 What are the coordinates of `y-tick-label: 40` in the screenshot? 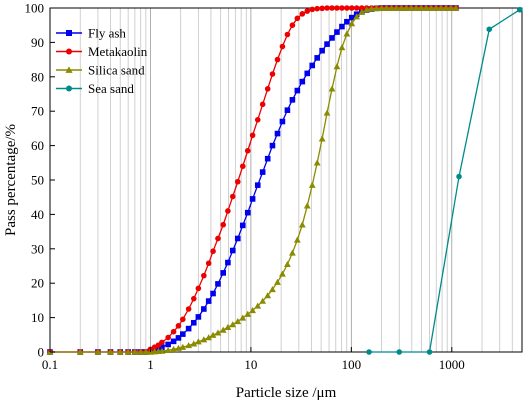 It's located at (37, 214).